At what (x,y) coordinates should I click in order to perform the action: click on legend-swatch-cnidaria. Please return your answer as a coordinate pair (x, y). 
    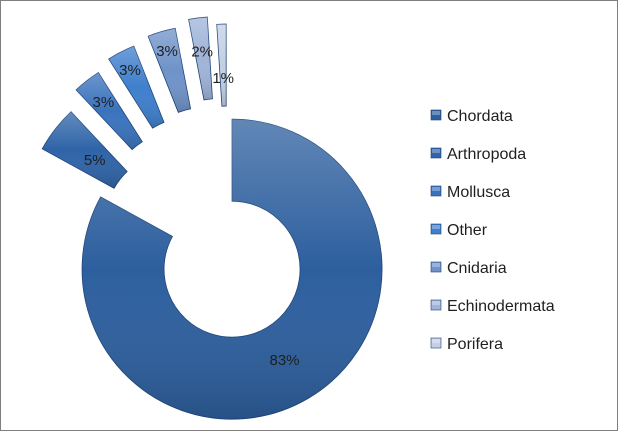
    Looking at the image, I should click on (436, 267).